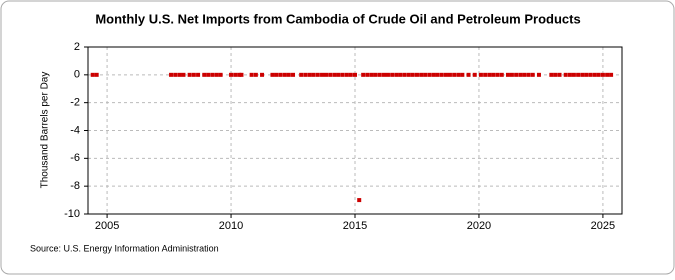  What do you see at coordinates (479, 226) in the screenshot?
I see `x-tick-label: 2020` at bounding box center [479, 226].